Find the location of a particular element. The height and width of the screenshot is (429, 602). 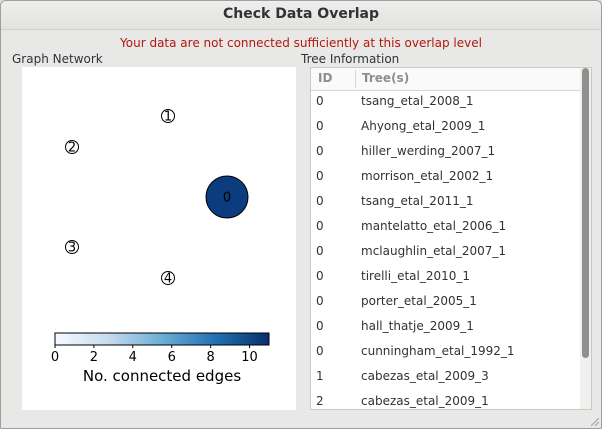

graph-node-1: 1 is located at coordinates (168, 117).